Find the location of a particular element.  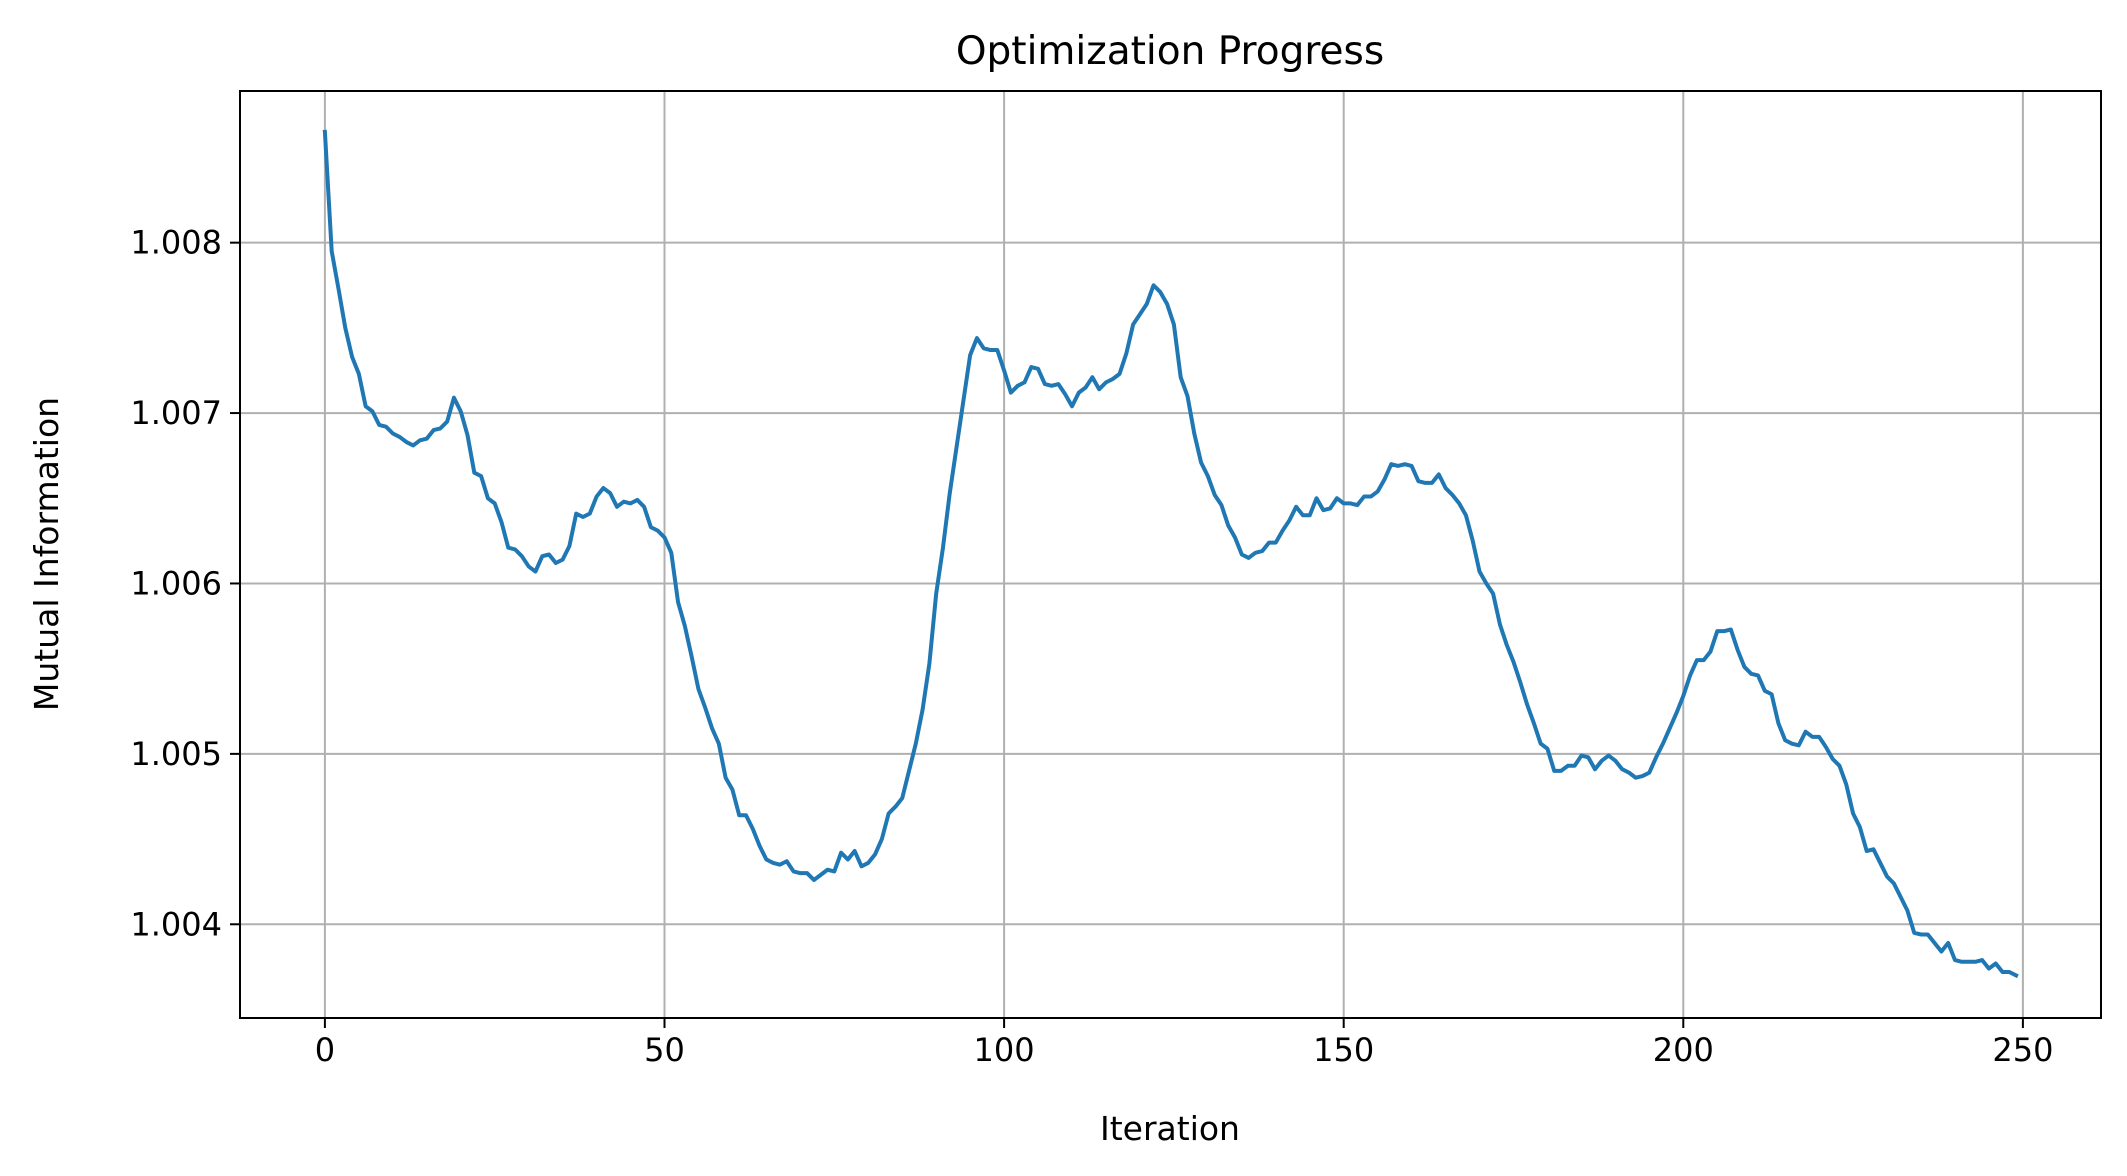

chart-title: Optimization Progress is located at coordinates (1170, 51).